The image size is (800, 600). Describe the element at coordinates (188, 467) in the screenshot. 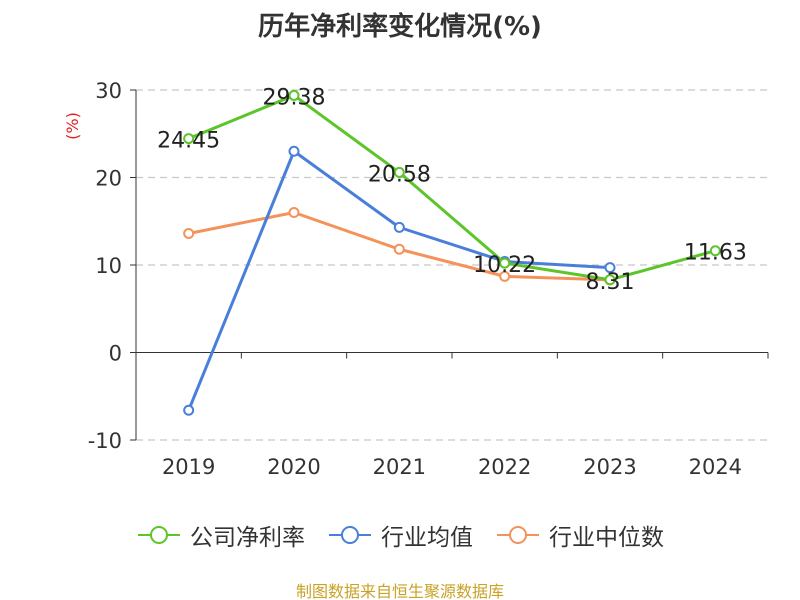

I see `x-tick-label: 2019` at that location.